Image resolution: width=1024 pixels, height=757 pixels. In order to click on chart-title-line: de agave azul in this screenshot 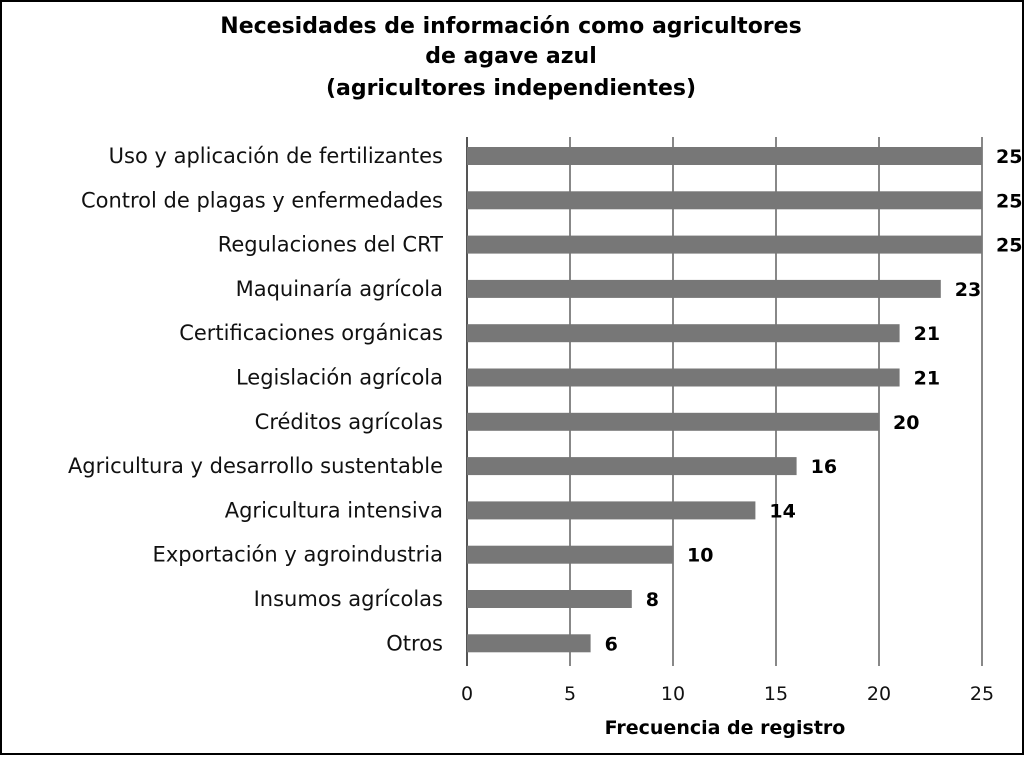, I will do `click(511, 56)`.